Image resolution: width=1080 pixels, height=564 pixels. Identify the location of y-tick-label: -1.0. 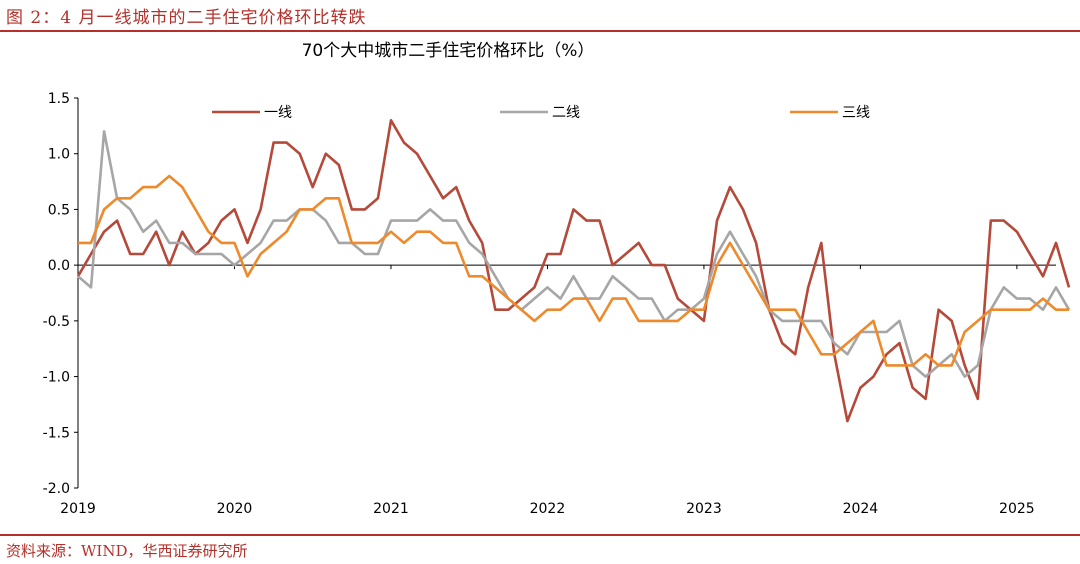
(56, 378).